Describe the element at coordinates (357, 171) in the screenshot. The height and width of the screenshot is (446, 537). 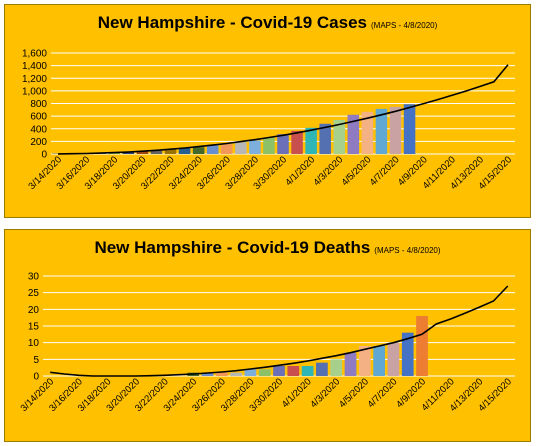
I see `cases-x-tick-label: 4/5/2020` at that location.